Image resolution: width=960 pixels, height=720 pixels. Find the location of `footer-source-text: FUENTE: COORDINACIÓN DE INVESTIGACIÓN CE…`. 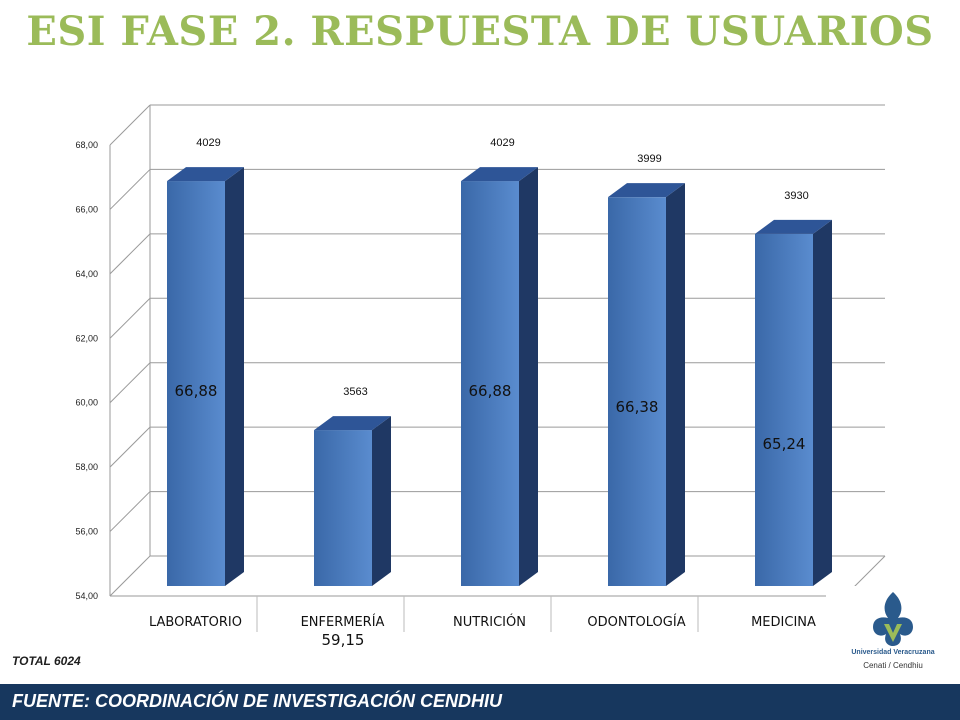

footer-source-text: FUENTE: COORDINACIÓN DE INVESTIGACIÓN CE… is located at coordinates (257, 701).